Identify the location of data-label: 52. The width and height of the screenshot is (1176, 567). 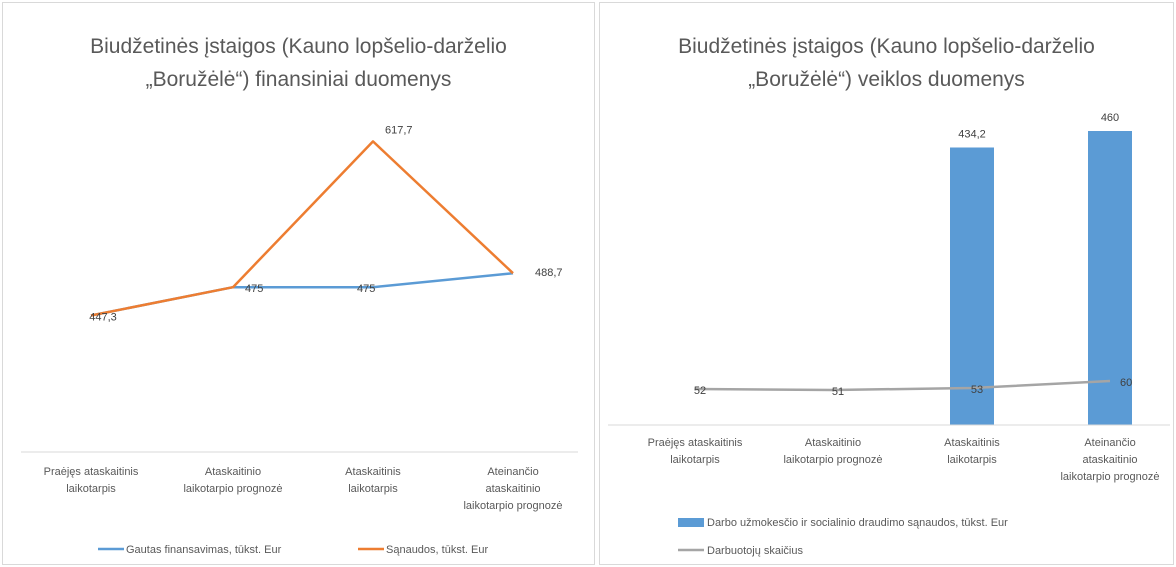
(700, 391).